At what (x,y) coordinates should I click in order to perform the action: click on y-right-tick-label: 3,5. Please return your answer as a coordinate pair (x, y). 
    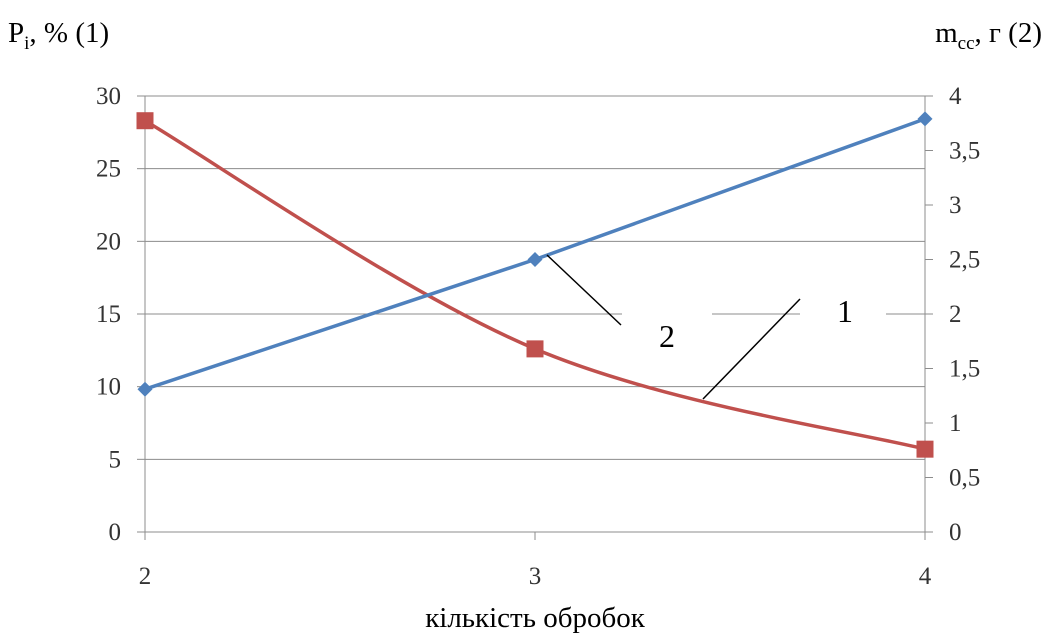
    Looking at the image, I should click on (964, 151).